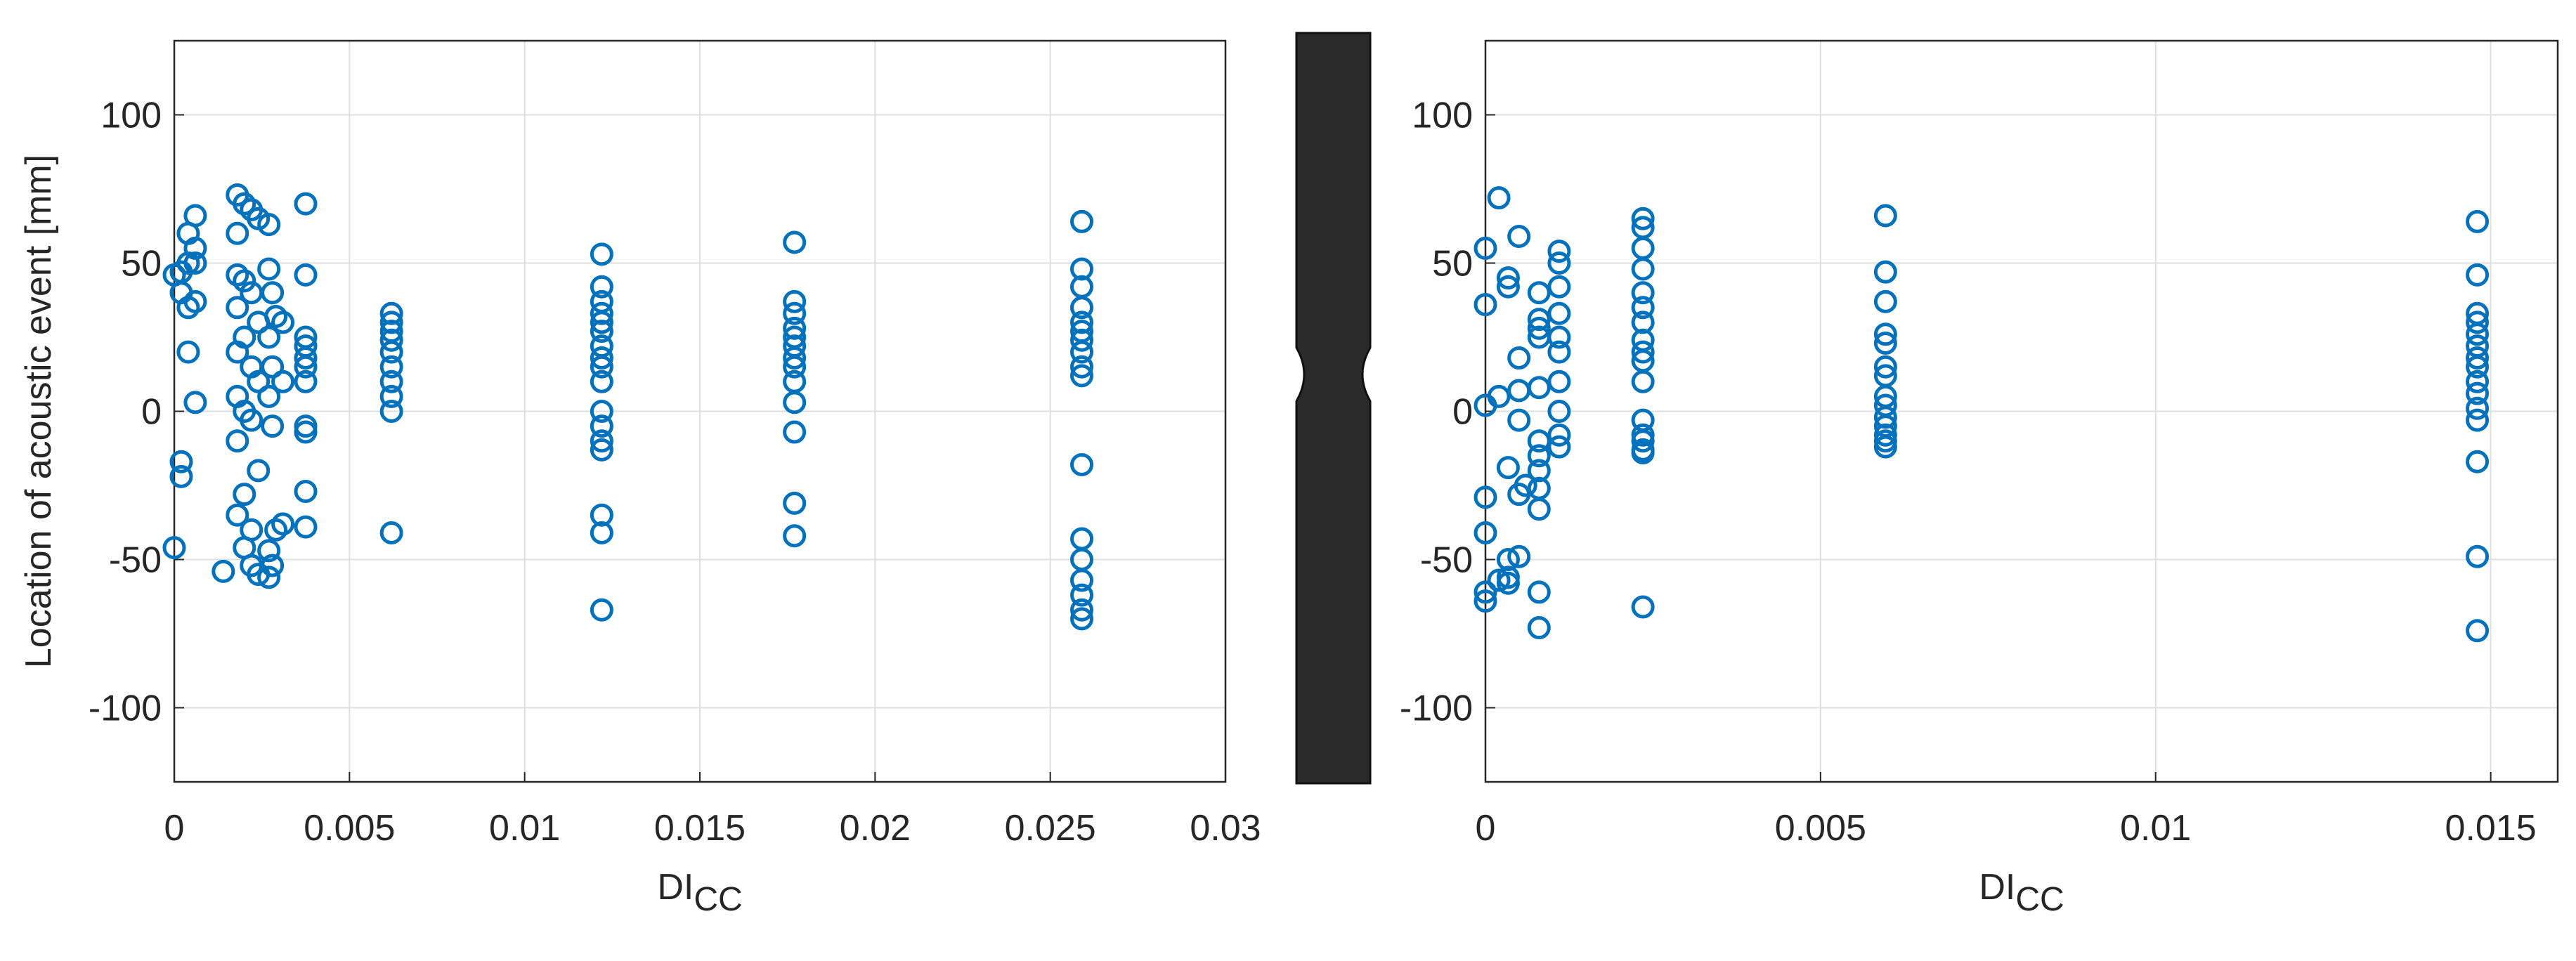 This screenshot has width=2576, height=961. I want to click on y-tick-label: 0, so click(1462, 412).